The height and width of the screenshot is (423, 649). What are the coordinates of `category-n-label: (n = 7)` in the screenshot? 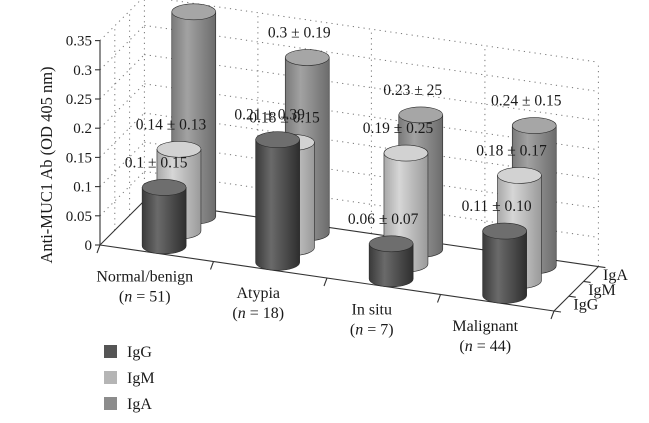 It's located at (372, 329).